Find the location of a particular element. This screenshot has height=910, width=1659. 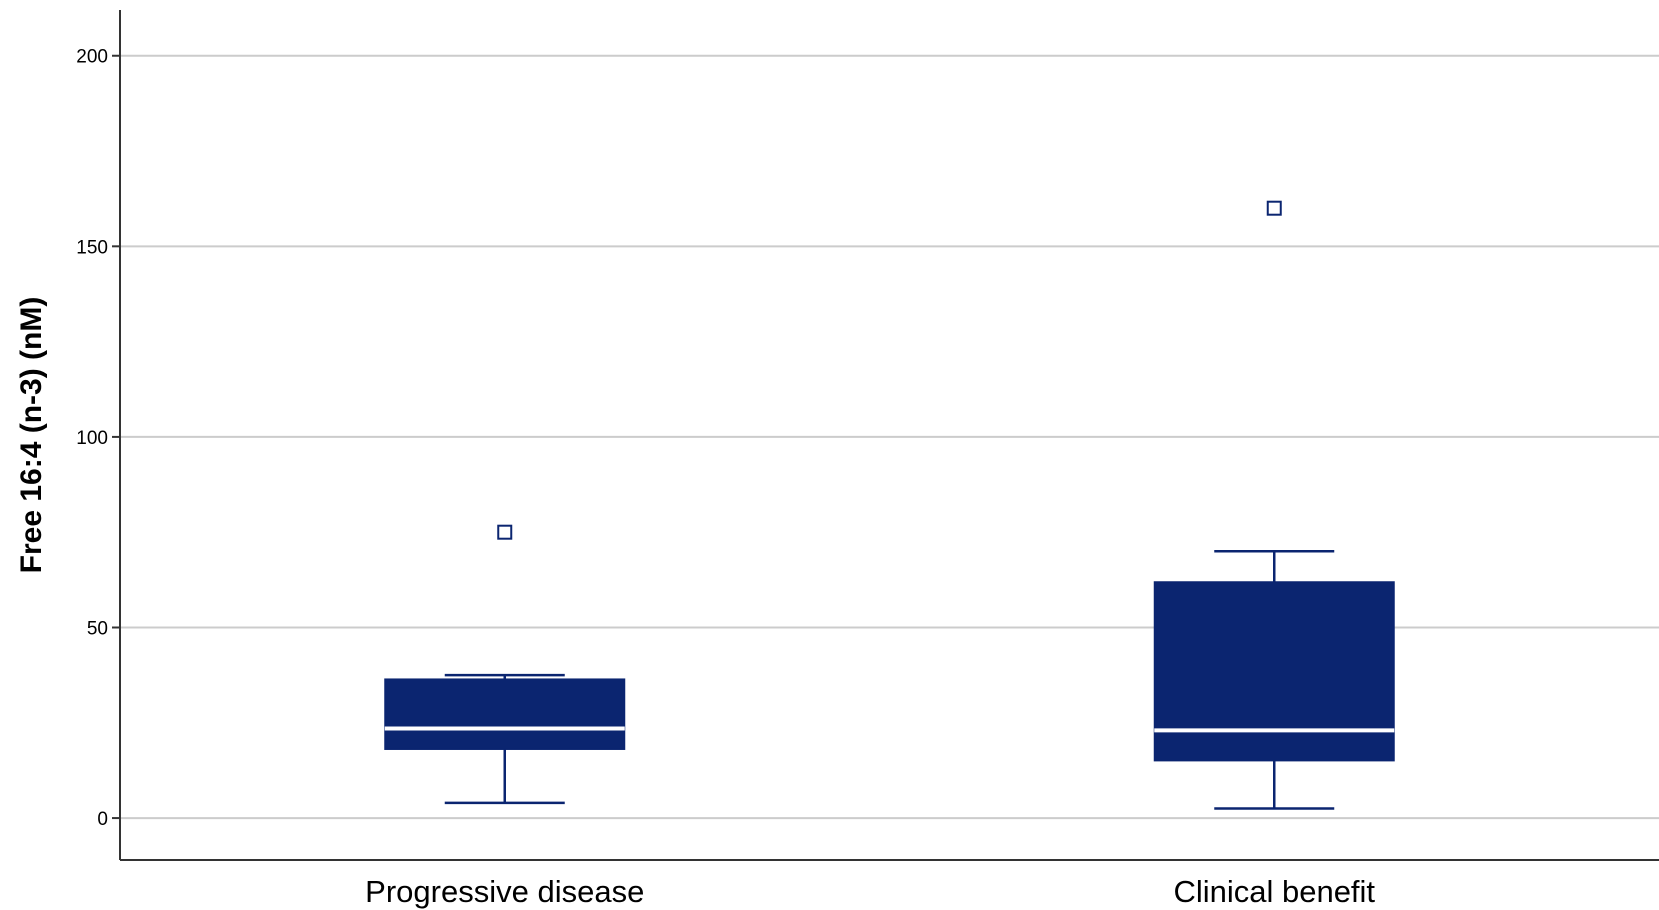

x-category-label-1: Progressive disease is located at coordinates (504, 891).